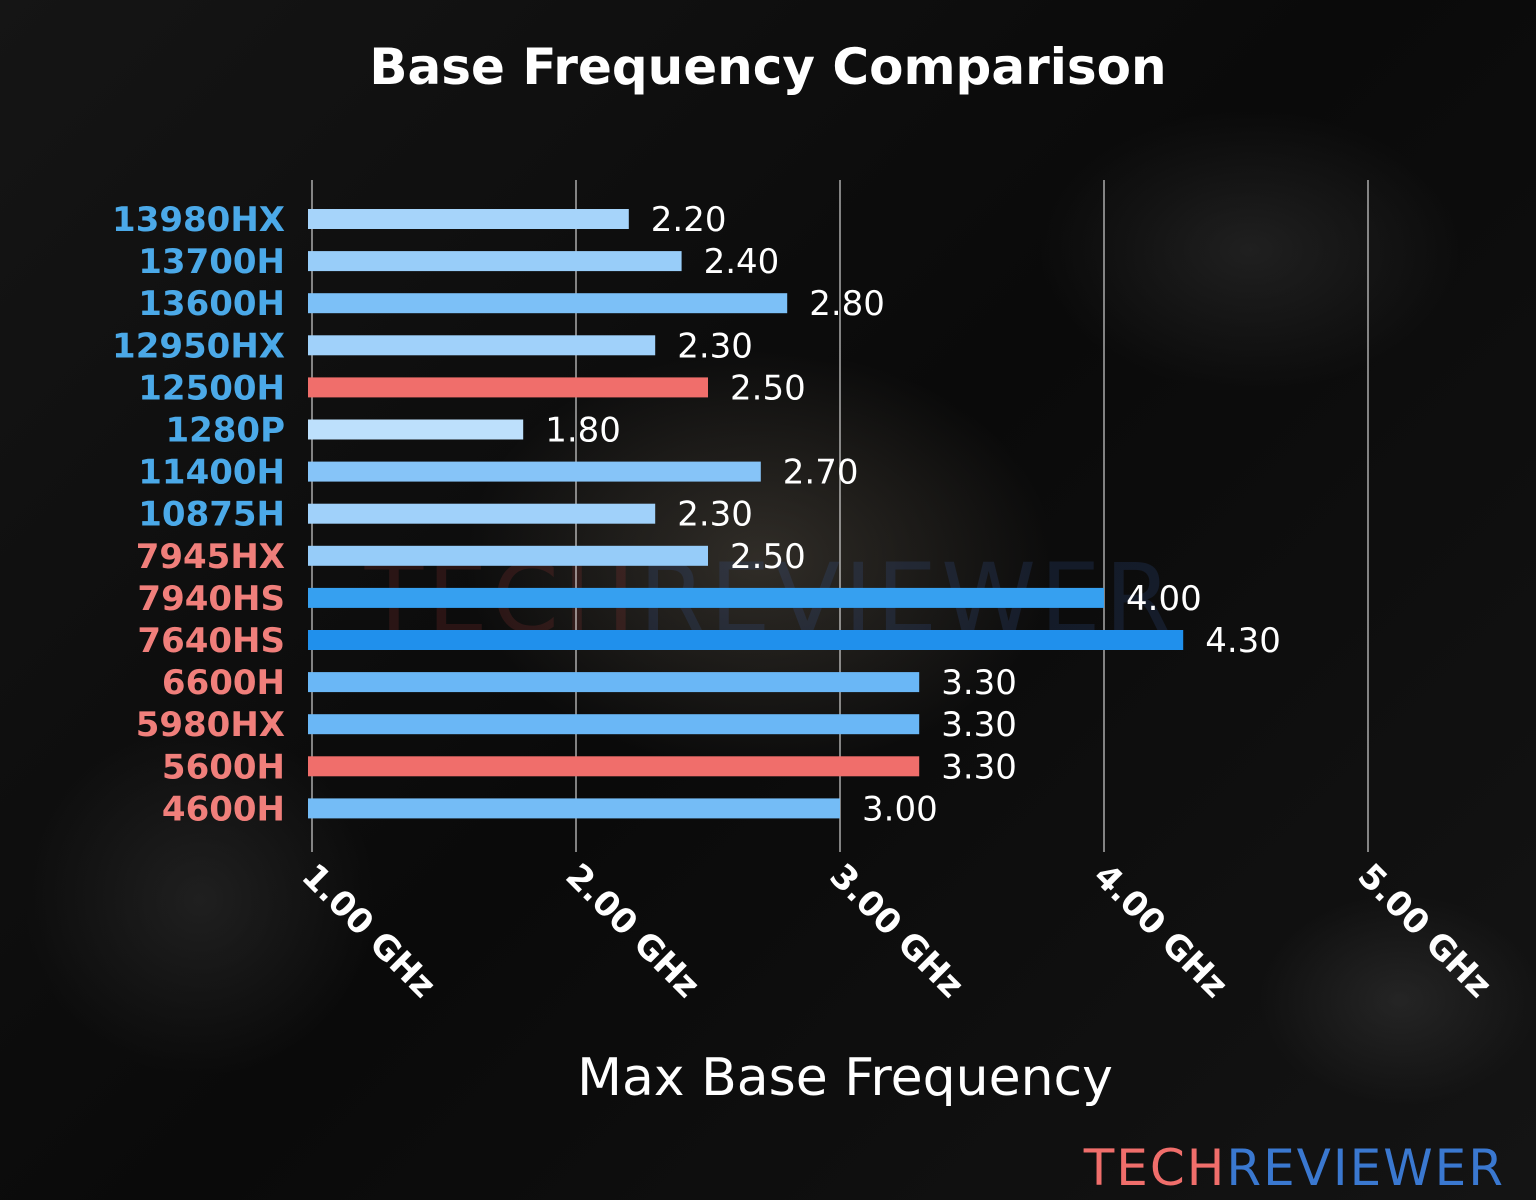 Image resolution: width=1536 pixels, height=1200 pixels. Describe the element at coordinates (223, 809) in the screenshot. I see `y-tick-label: 4600H` at that location.